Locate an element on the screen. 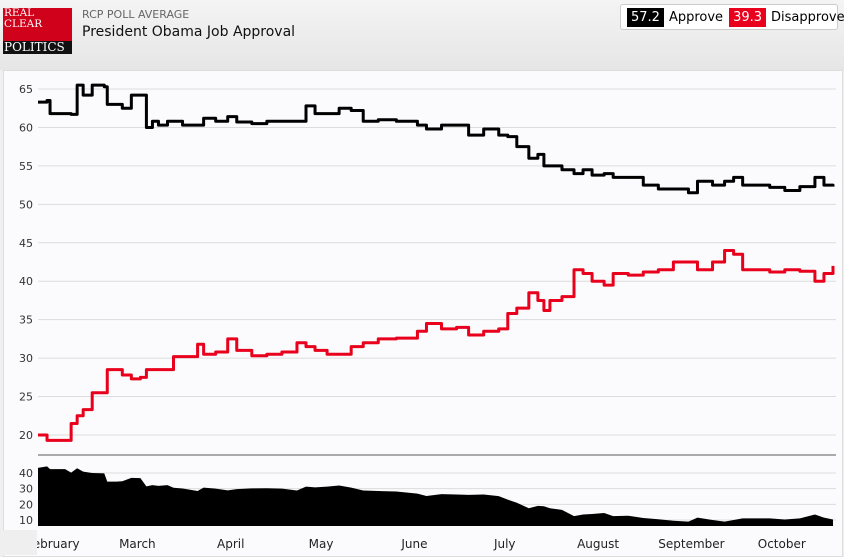 The image size is (844, 557). x-tick-label: April is located at coordinates (230, 544).